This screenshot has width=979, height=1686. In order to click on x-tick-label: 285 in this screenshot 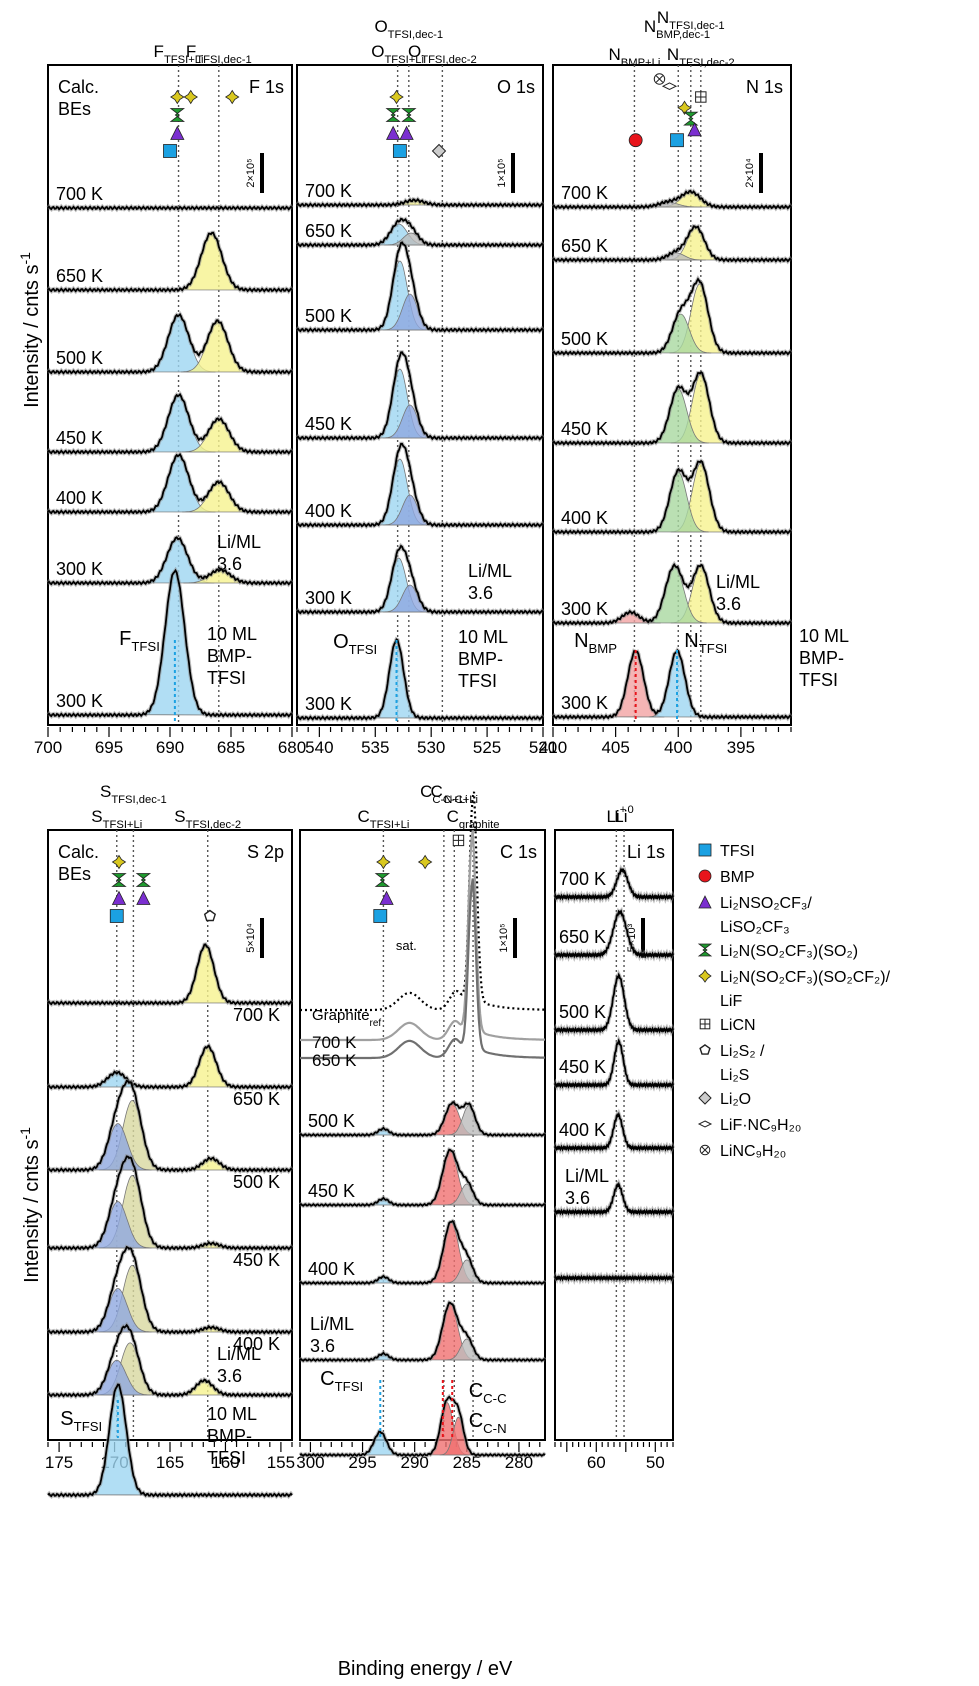, I will do `click(467, 1462)`.